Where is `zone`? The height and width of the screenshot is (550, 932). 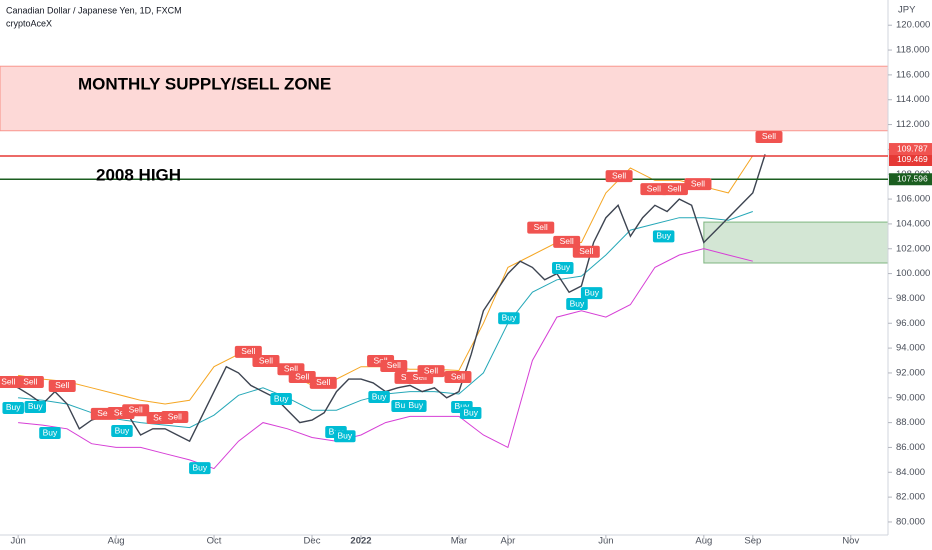 zone is located at coordinates (444, 98).